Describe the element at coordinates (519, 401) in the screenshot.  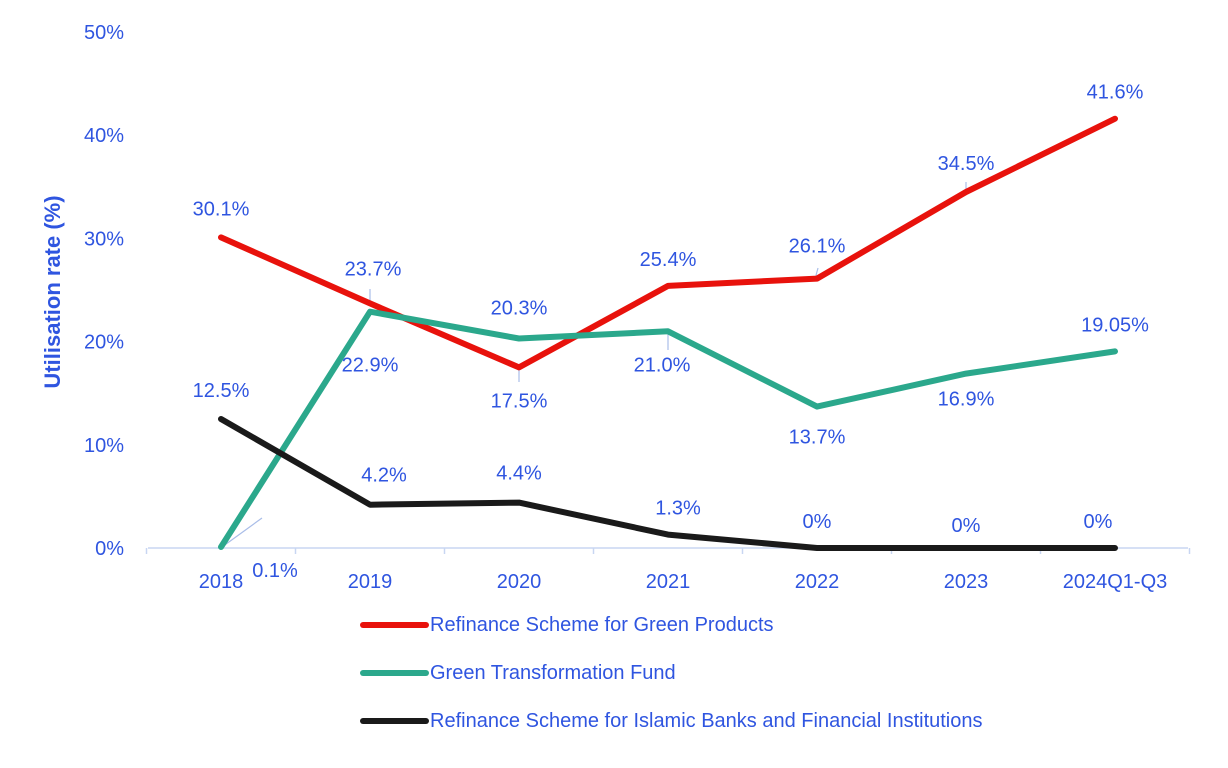
I see `data-label: 17.5%` at that location.